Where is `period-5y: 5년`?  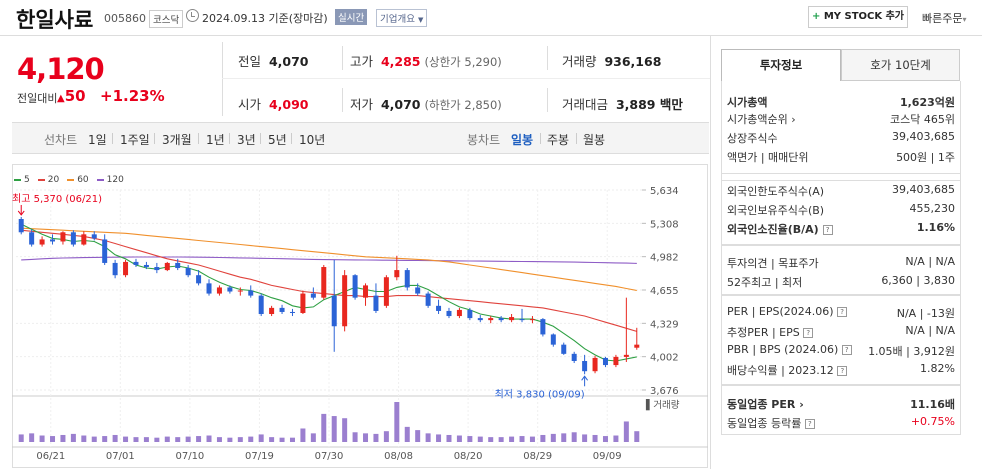
period-5y: 5년 is located at coordinates (277, 140).